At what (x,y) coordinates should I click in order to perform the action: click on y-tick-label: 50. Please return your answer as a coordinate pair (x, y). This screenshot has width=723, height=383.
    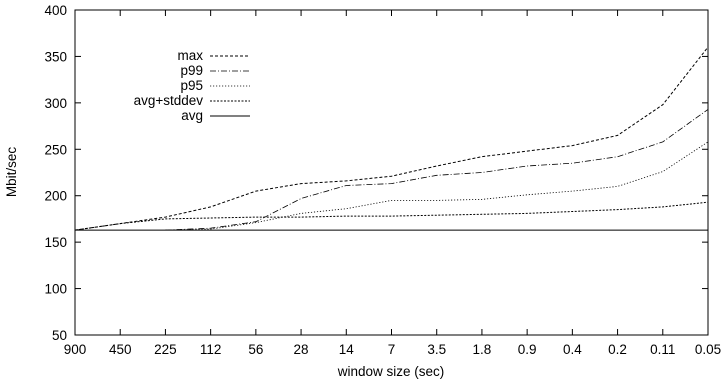
    Looking at the image, I should click on (59, 335).